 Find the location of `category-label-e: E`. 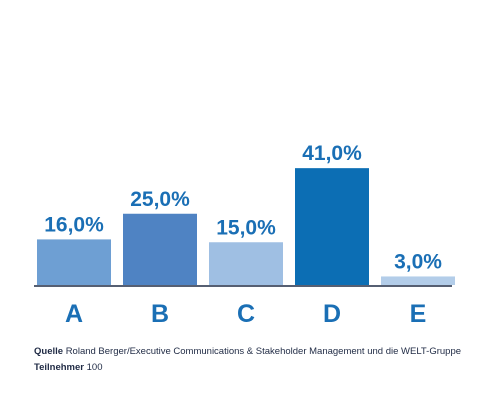

category-label-e: E is located at coordinates (418, 314).